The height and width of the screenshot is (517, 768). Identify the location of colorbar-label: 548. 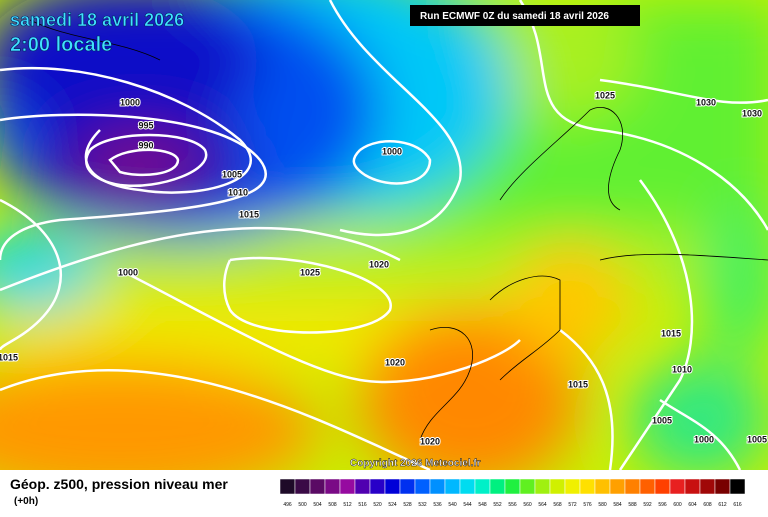
(482, 505).